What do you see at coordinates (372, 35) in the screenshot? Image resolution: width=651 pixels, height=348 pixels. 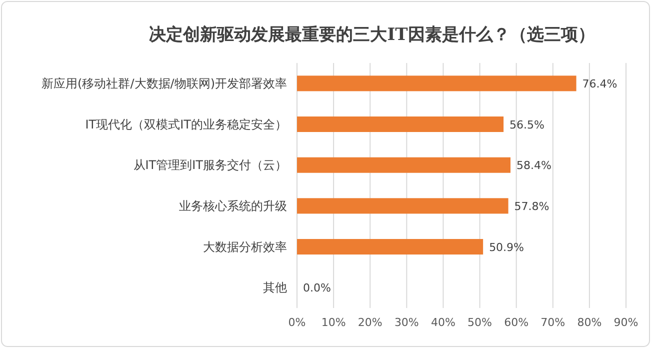 I see `chart-title: 决定创新驱动发展最重要的三大IT因素是什么？（选三项）` at bounding box center [372, 35].